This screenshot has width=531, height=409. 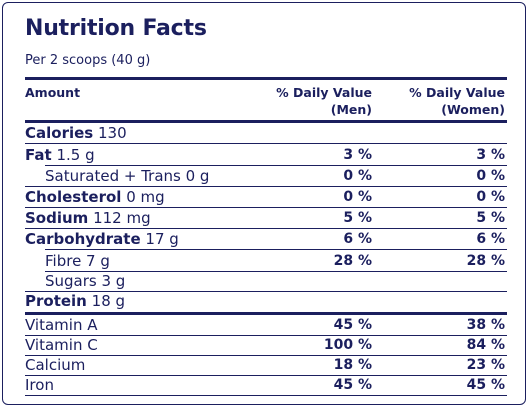 What do you see at coordinates (266, 197) in the screenshot?
I see `nutrient-row-cholesterol: Cholesterol 0 mg 0 % 0 %` at bounding box center [266, 197].